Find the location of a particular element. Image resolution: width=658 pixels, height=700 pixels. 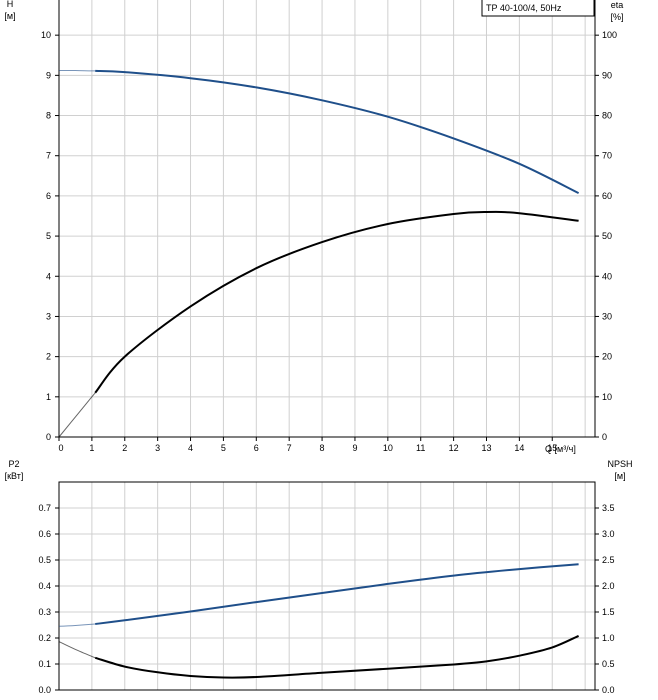

y-left-tick-label: 9 is located at coordinates (48, 75).